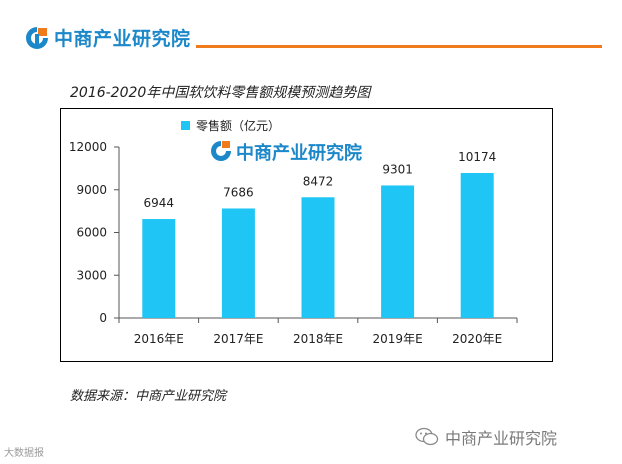 The height and width of the screenshot is (464, 622). Describe the element at coordinates (91, 233) in the screenshot. I see `y-tick-label: 6000` at that location.